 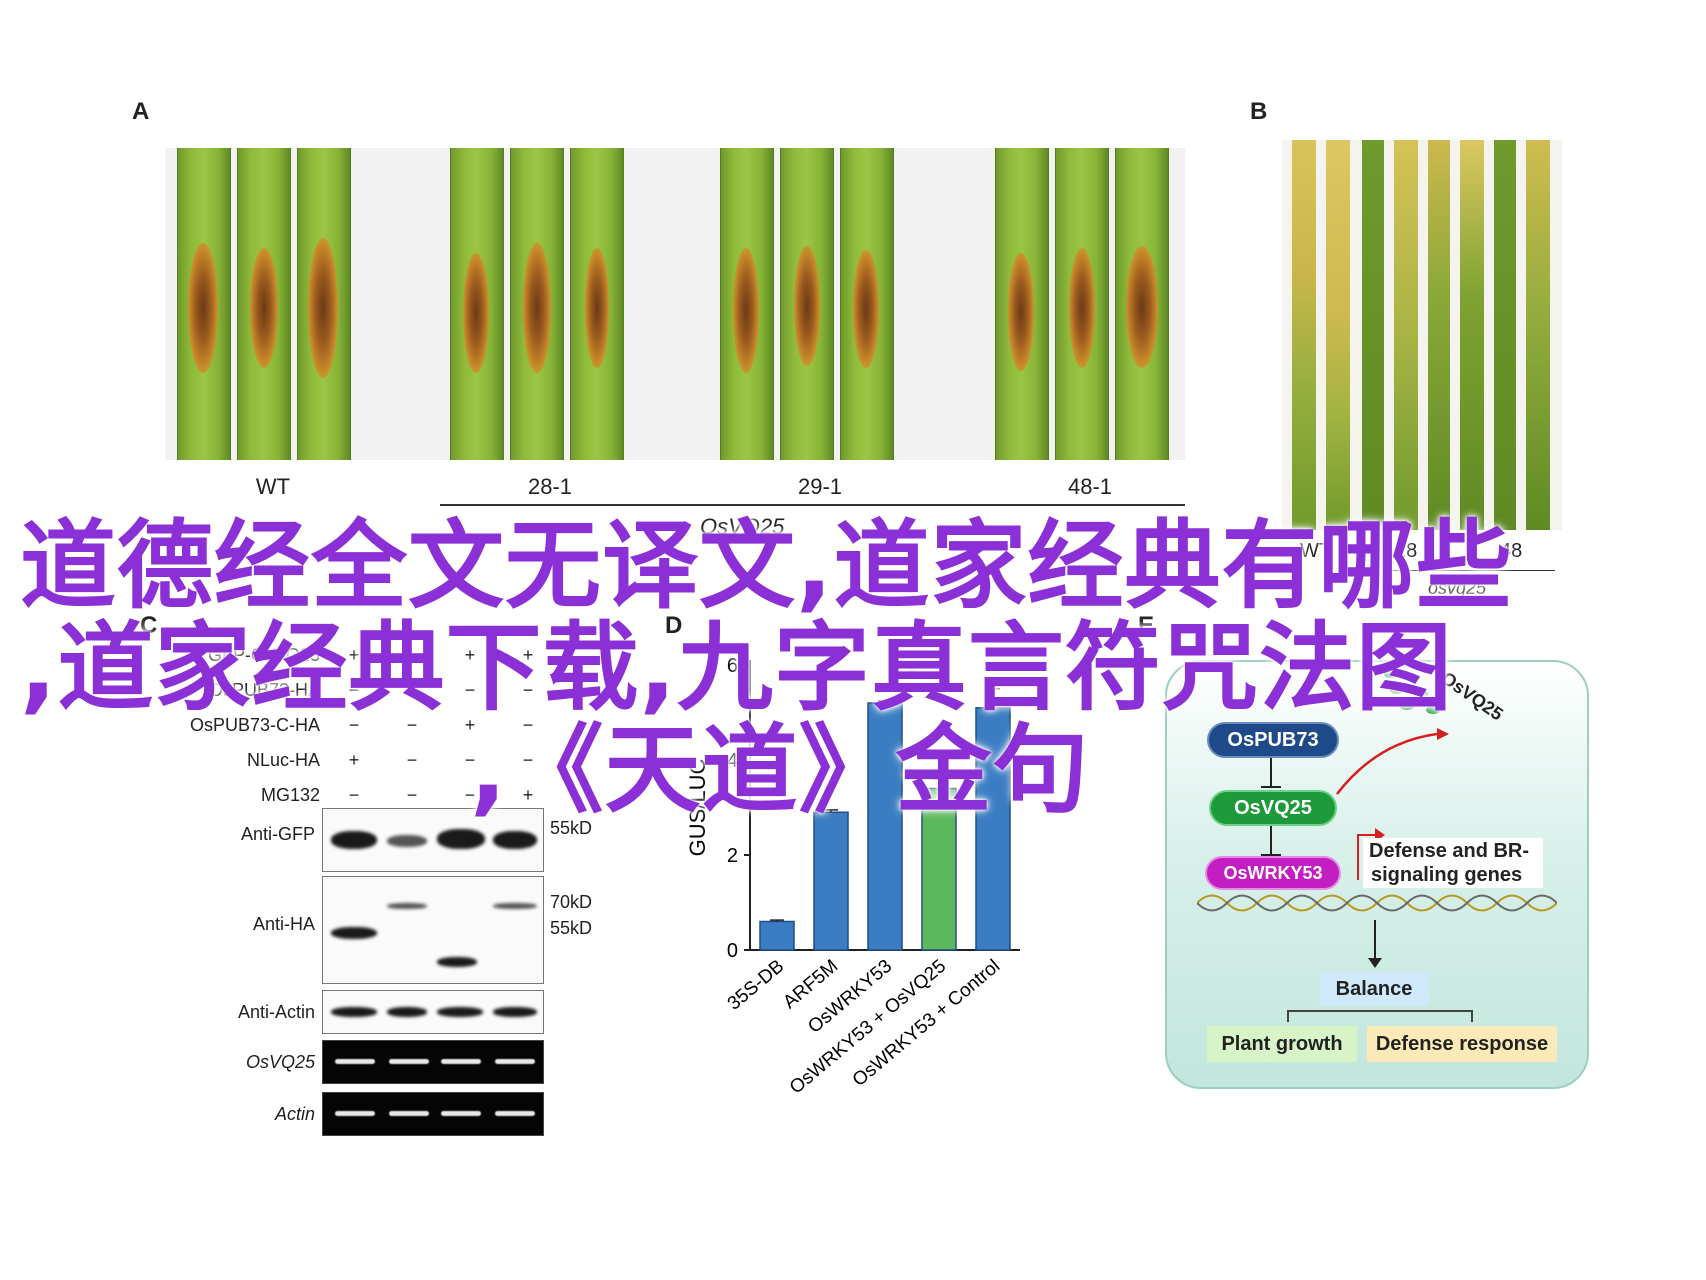 I want to click on y-axis-label: GUS/LUC, so click(x=697, y=807).